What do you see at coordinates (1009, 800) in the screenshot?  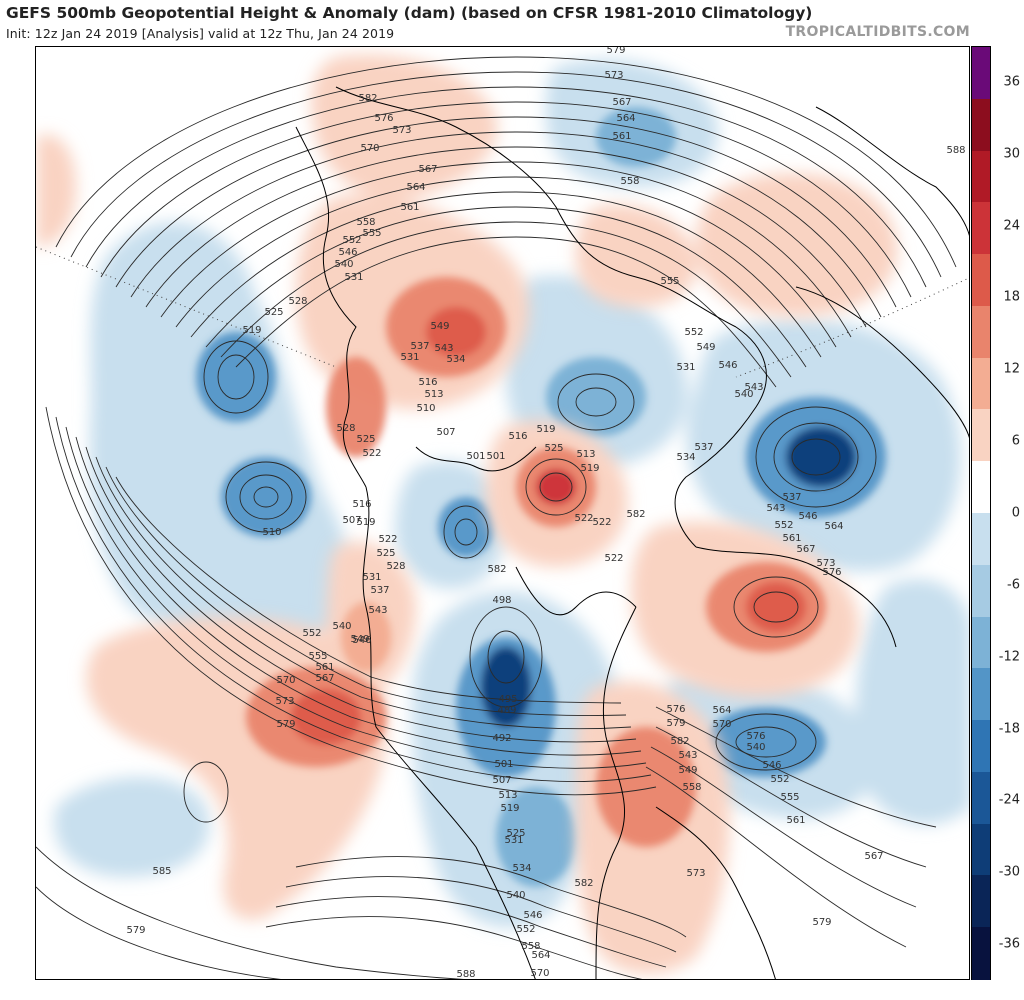 I see `colorbar-tick-label: -24` at bounding box center [1009, 800].